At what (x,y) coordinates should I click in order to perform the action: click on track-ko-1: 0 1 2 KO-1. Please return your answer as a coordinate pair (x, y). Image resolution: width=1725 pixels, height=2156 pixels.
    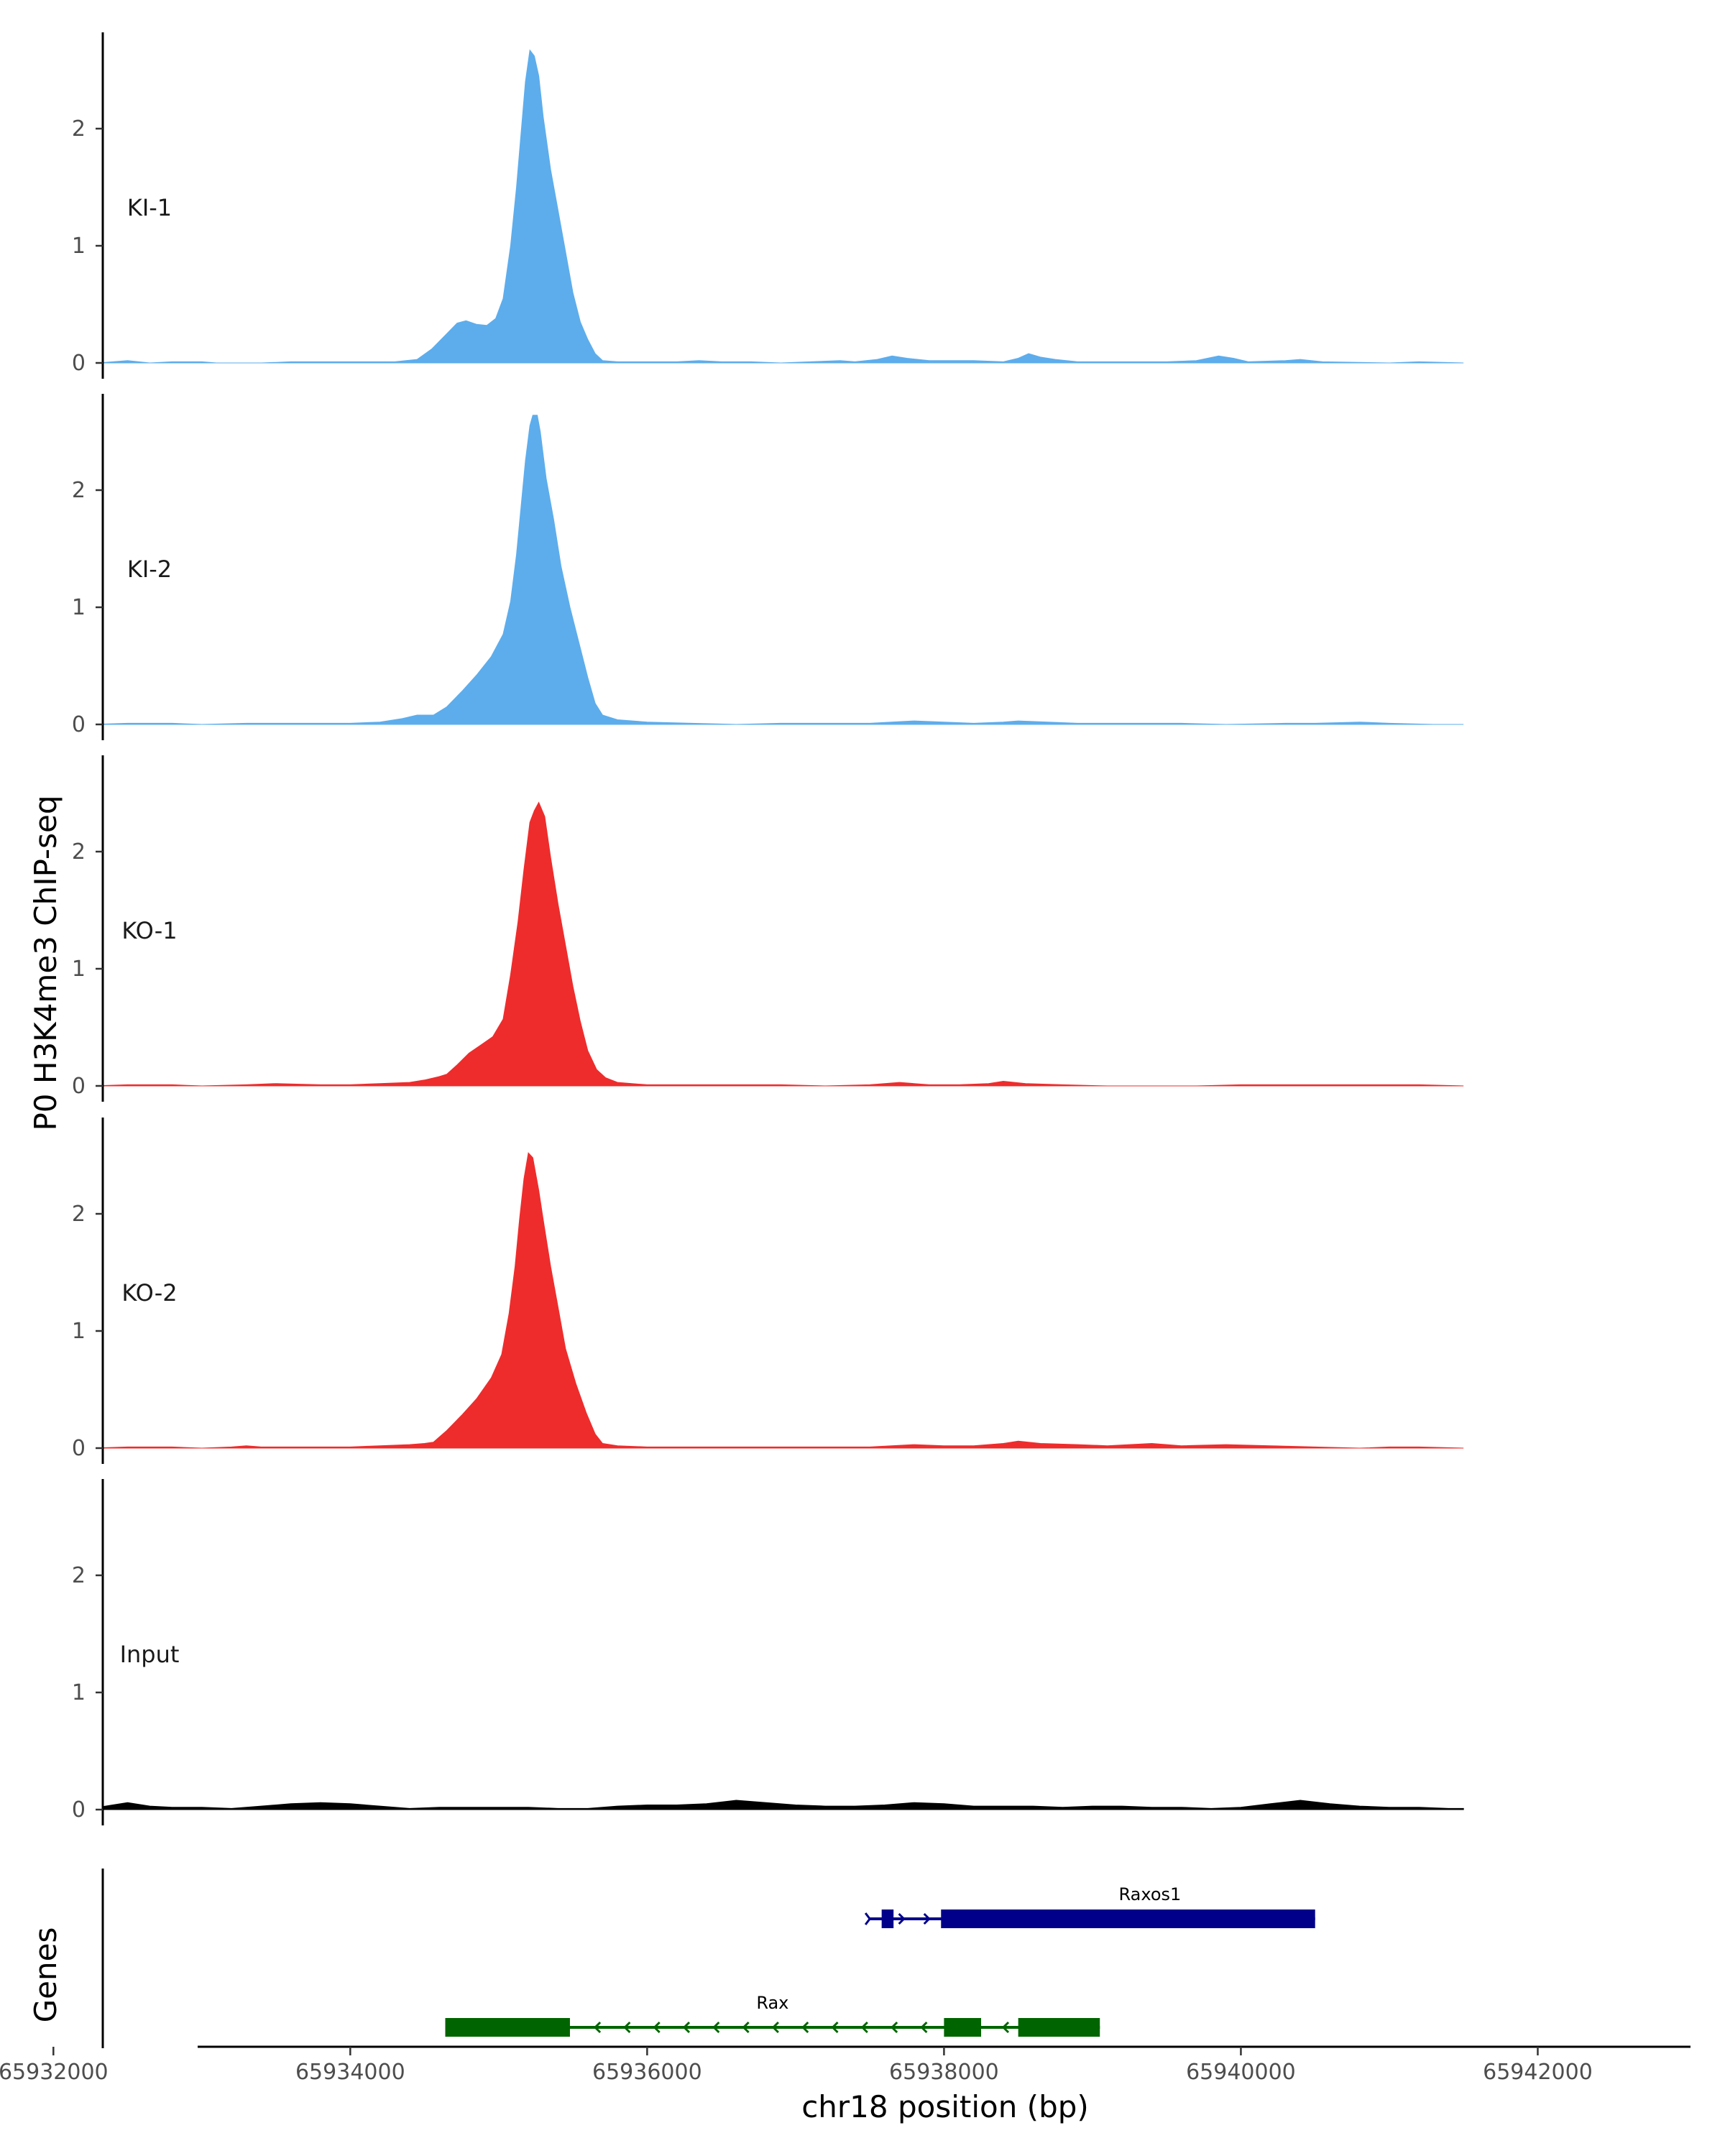
    Looking at the image, I should click on (768, 928).